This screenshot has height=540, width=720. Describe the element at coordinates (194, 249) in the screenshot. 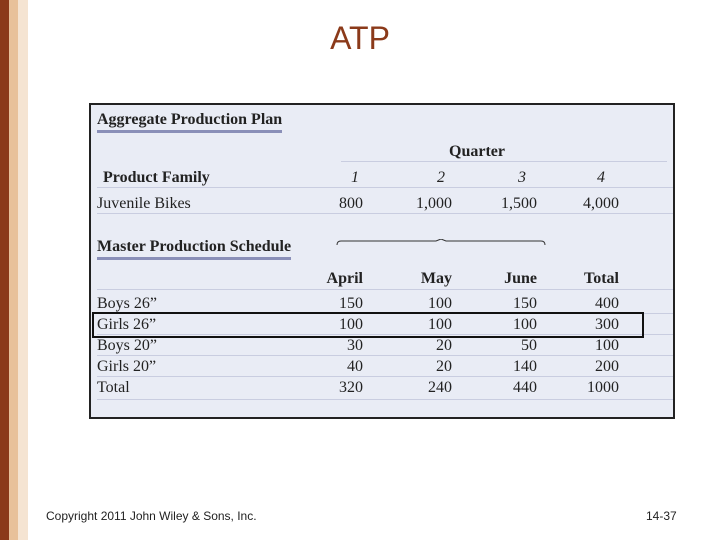

I see `mps-heading: Master Production Schedule` at that location.